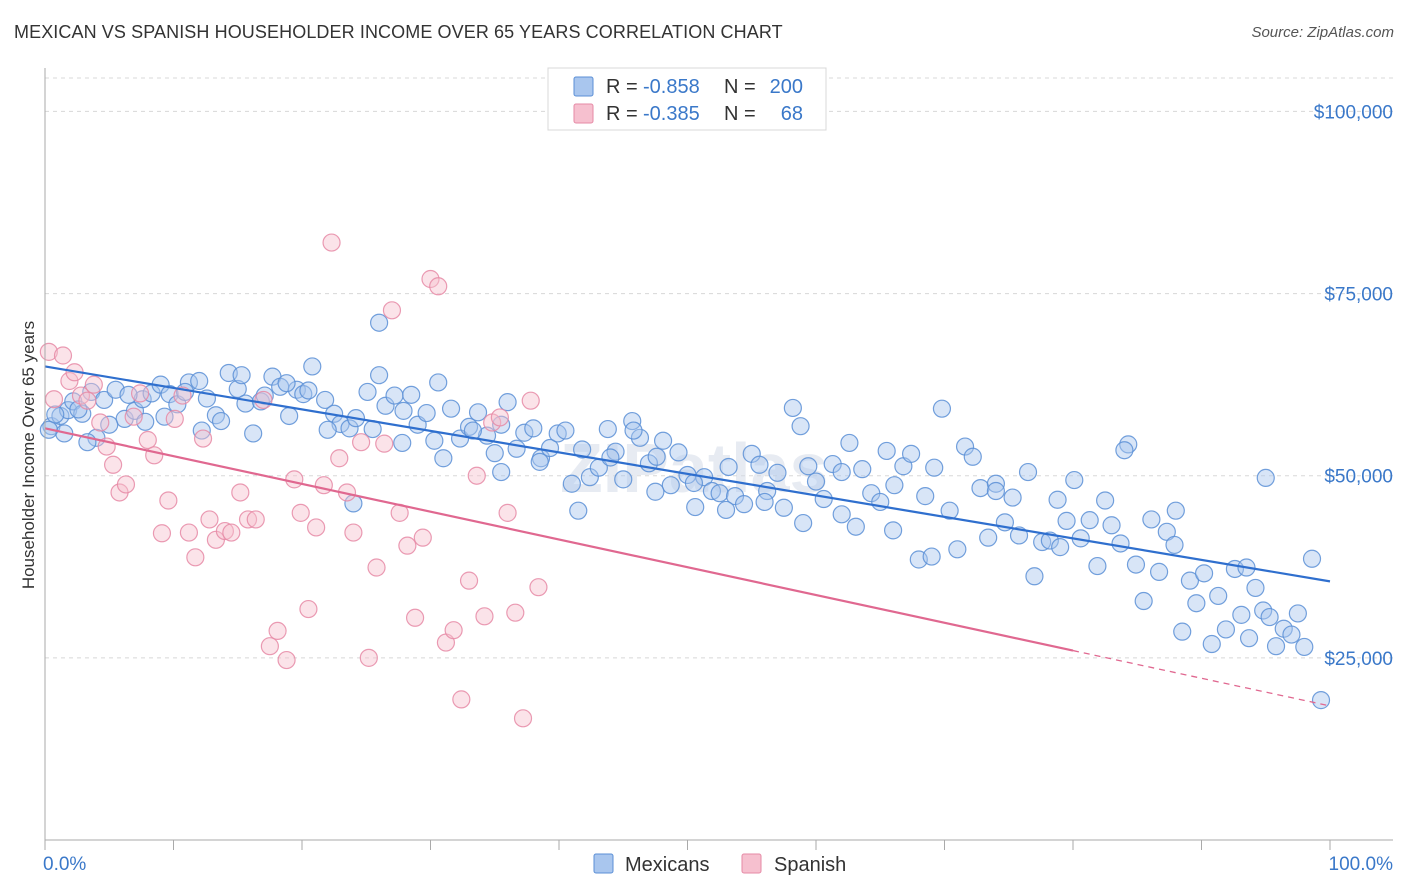  What do you see at coordinates (740, 114) in the screenshot?
I see `legend-n-label-2: N =` at bounding box center [740, 114].